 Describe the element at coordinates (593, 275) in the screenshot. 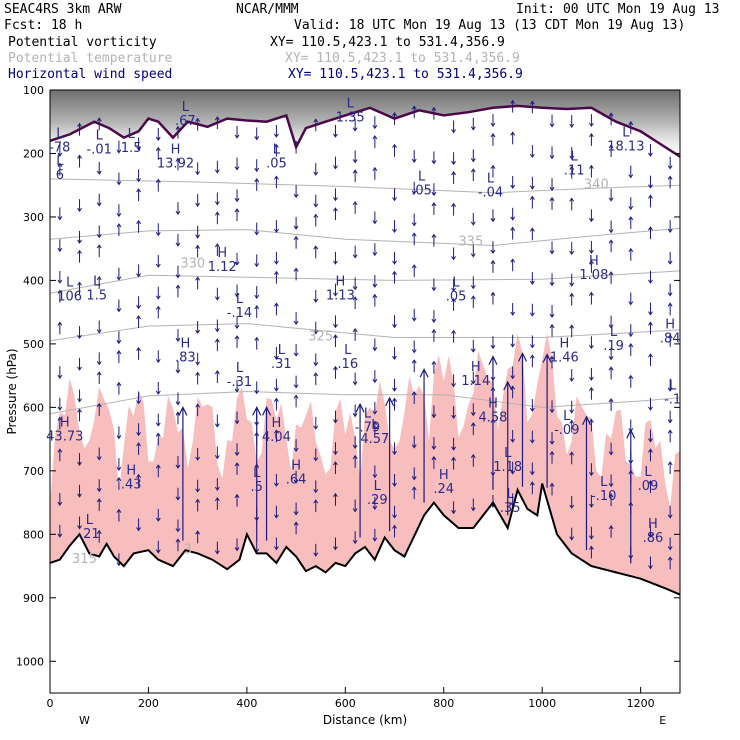

I see `extremum-value: 1.08` at that location.